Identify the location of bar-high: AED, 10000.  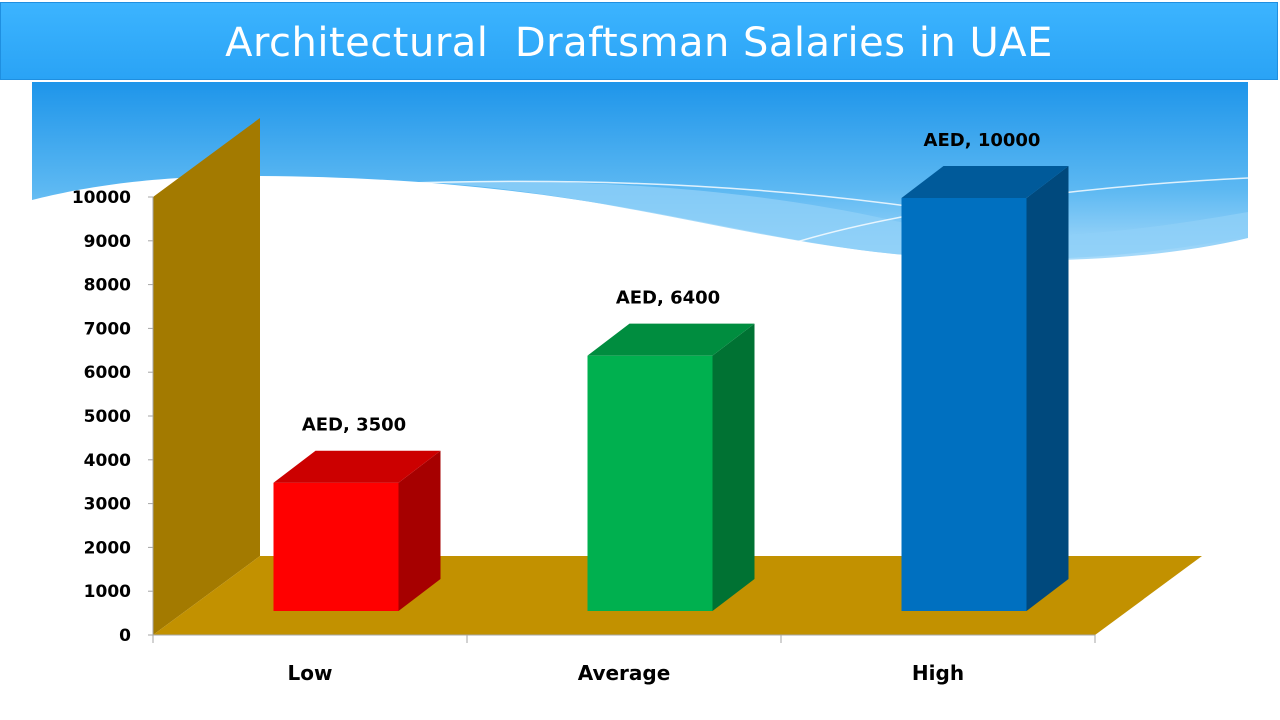
(985, 370).